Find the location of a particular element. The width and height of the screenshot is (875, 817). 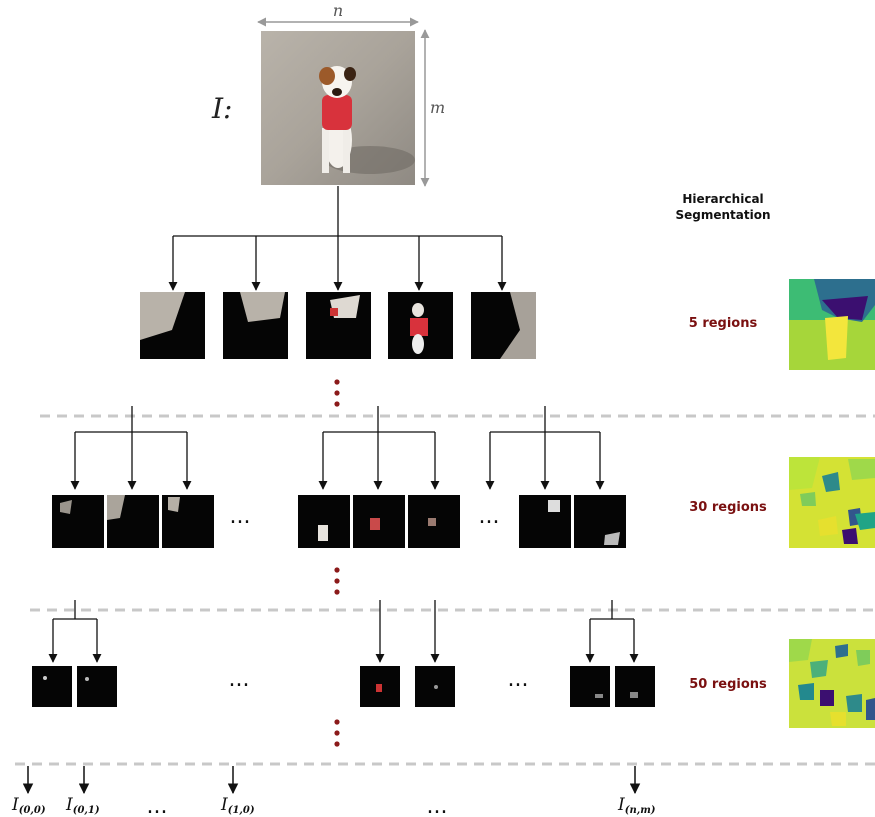

output-label-10: I(1,0) is located at coordinates (237, 805).